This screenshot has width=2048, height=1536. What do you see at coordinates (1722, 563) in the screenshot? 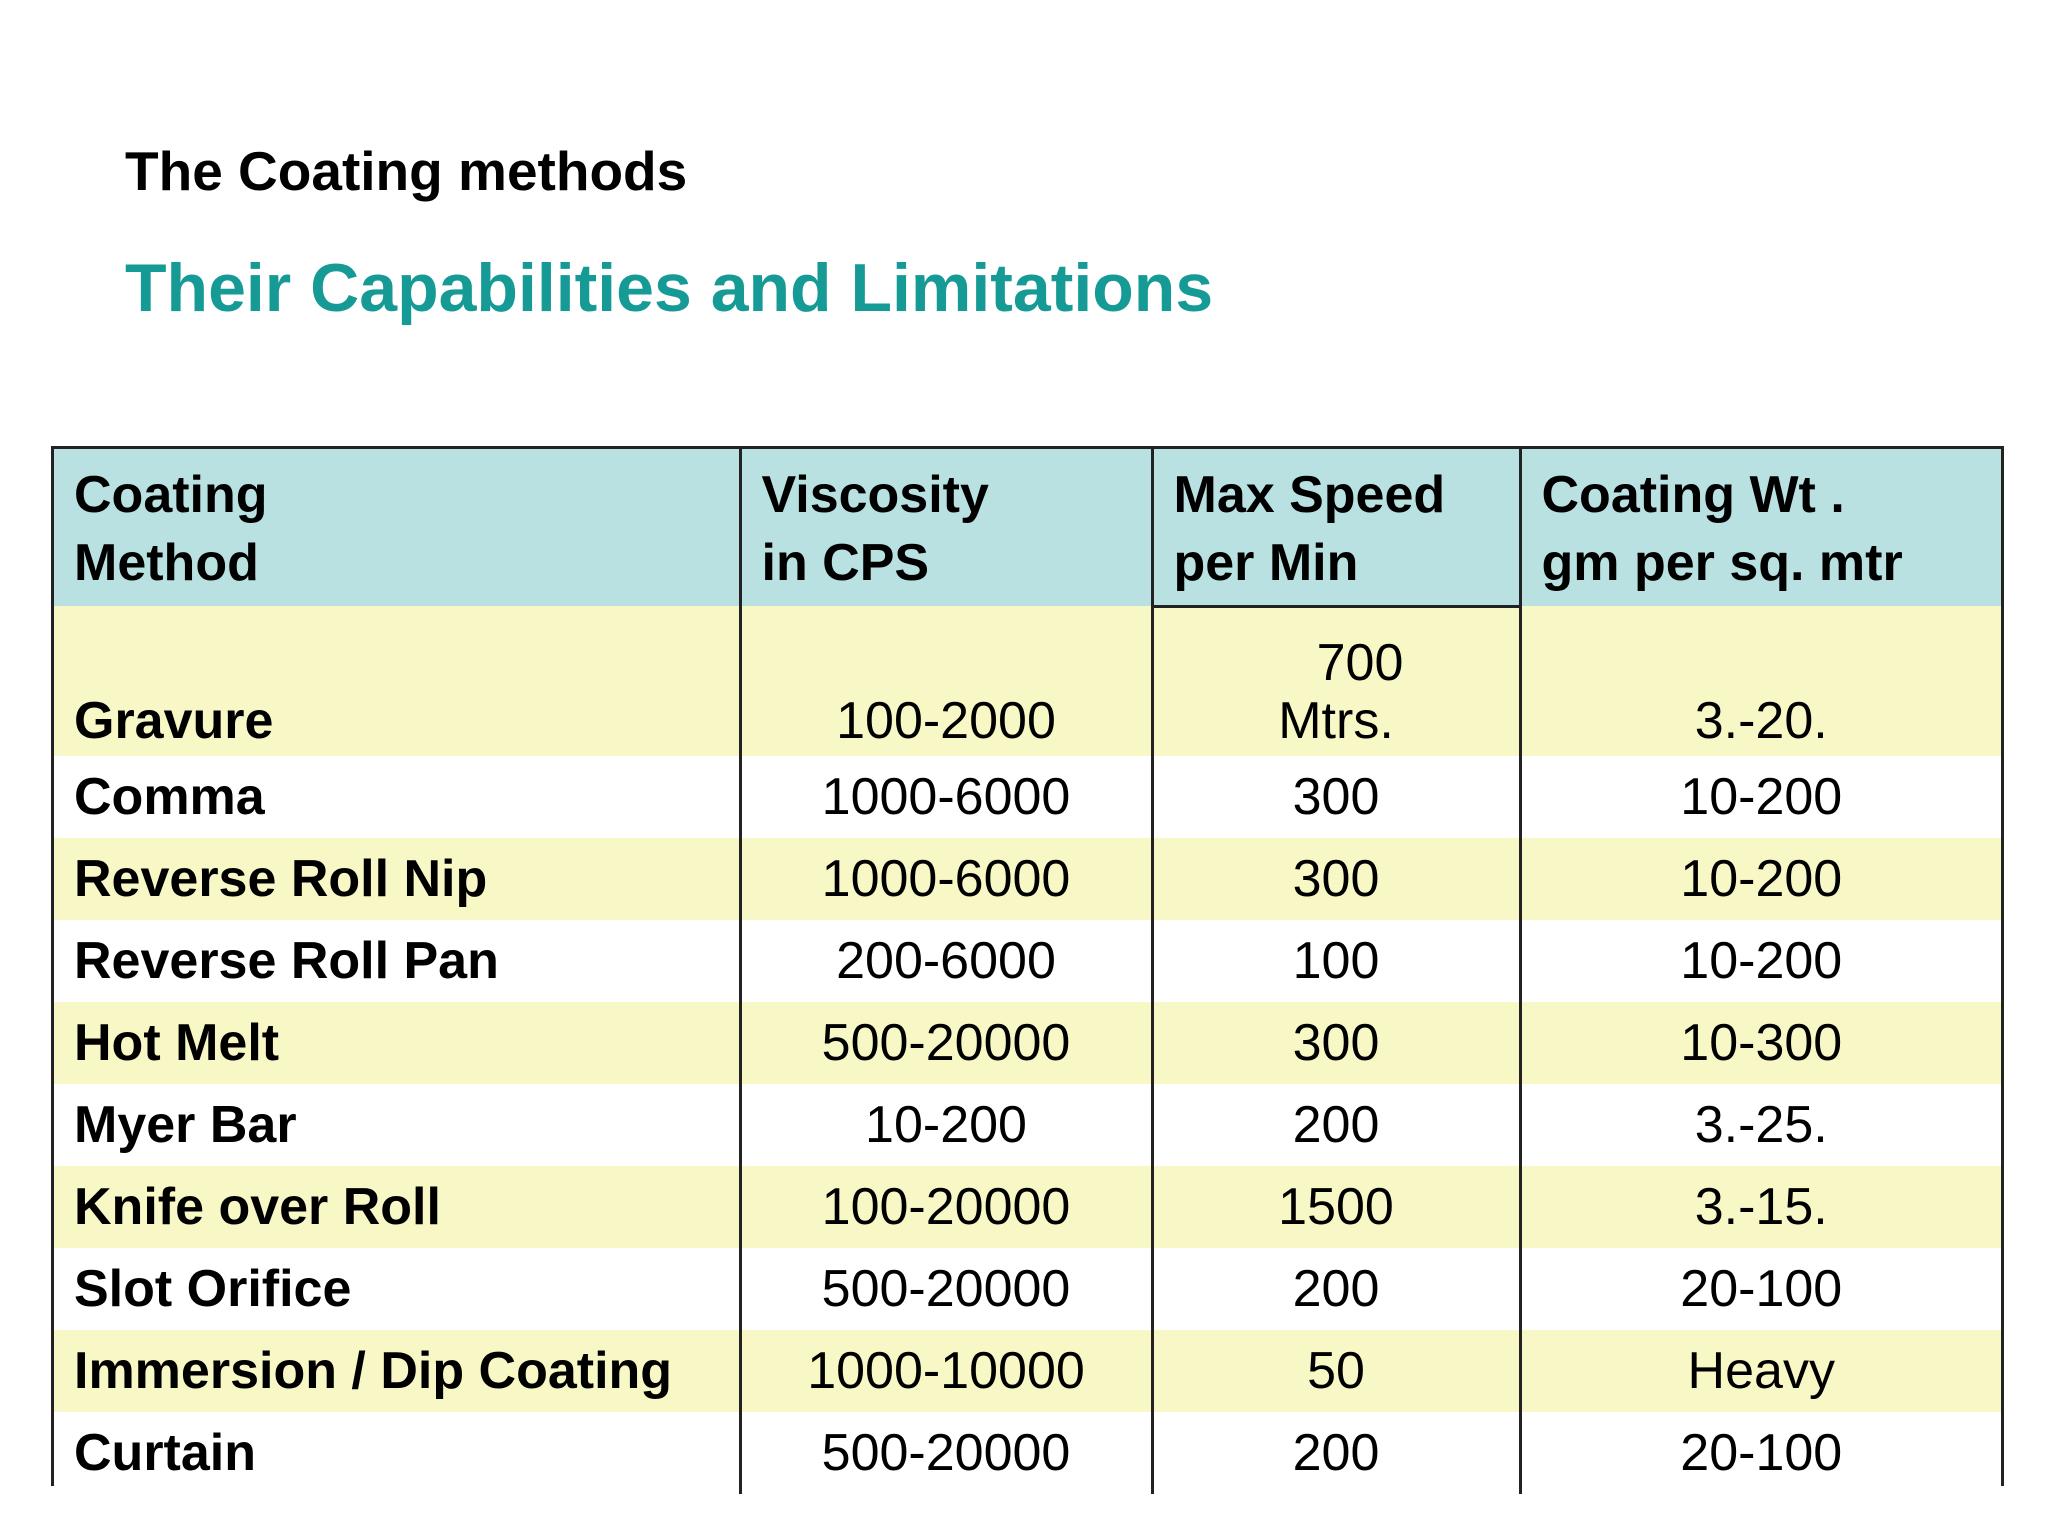
I see `header-line: gm per sq. mtr` at bounding box center [1722, 563].